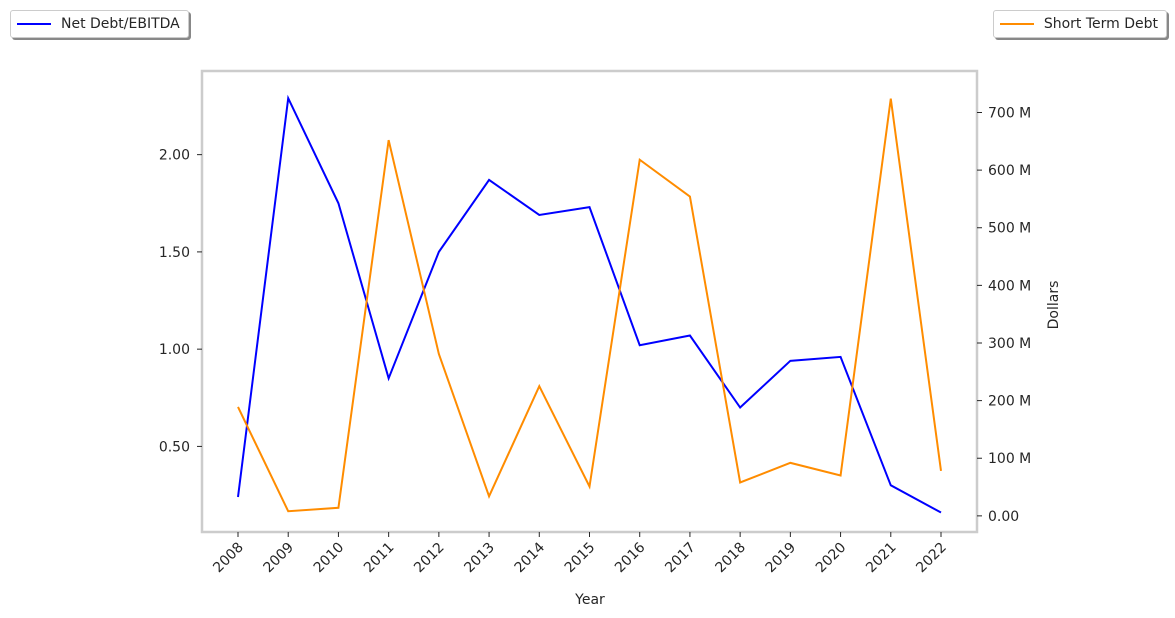  Describe the element at coordinates (279, 558) in the screenshot. I see `x-tick-label: 2009` at that location.